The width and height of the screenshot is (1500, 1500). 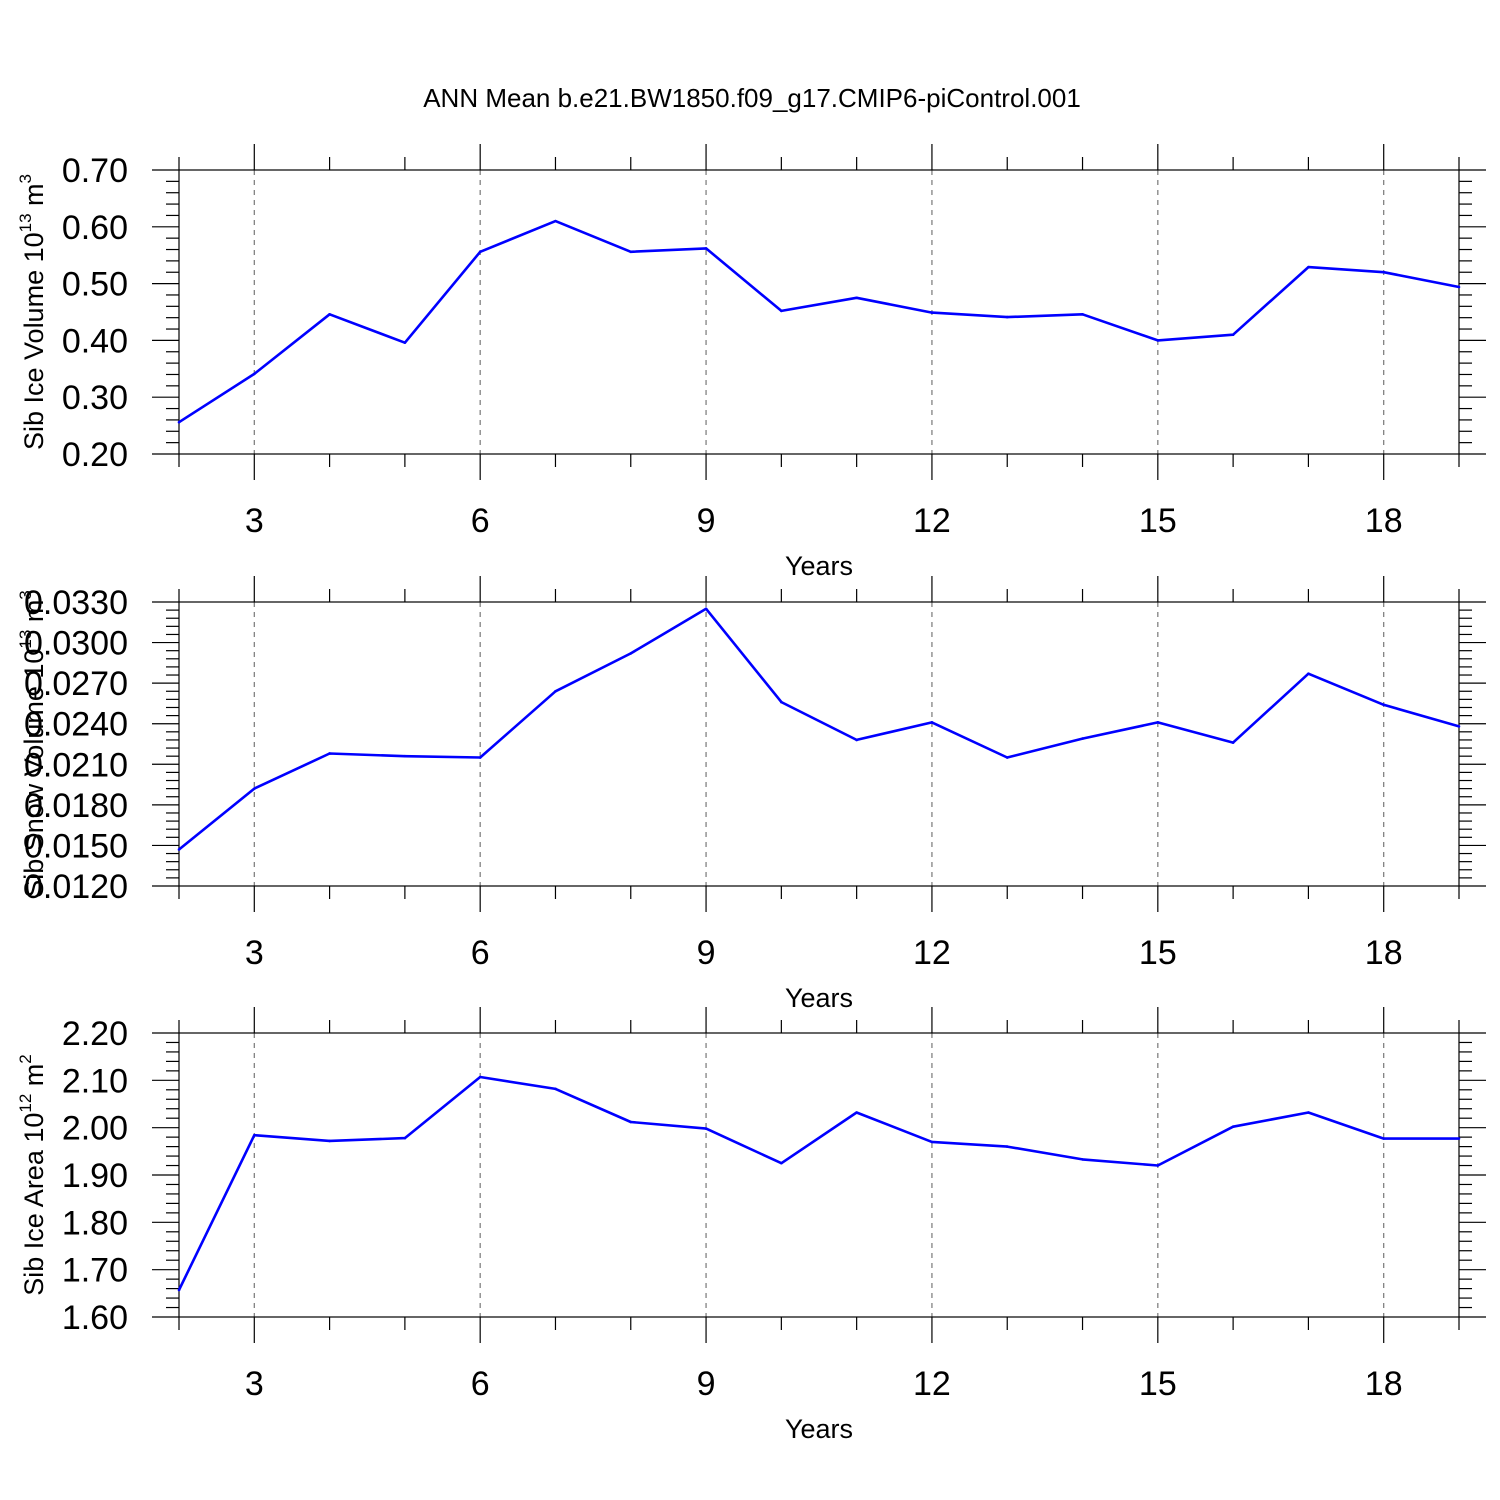 I want to click on y-tick-label: 0.0240, so click(x=76, y=725).